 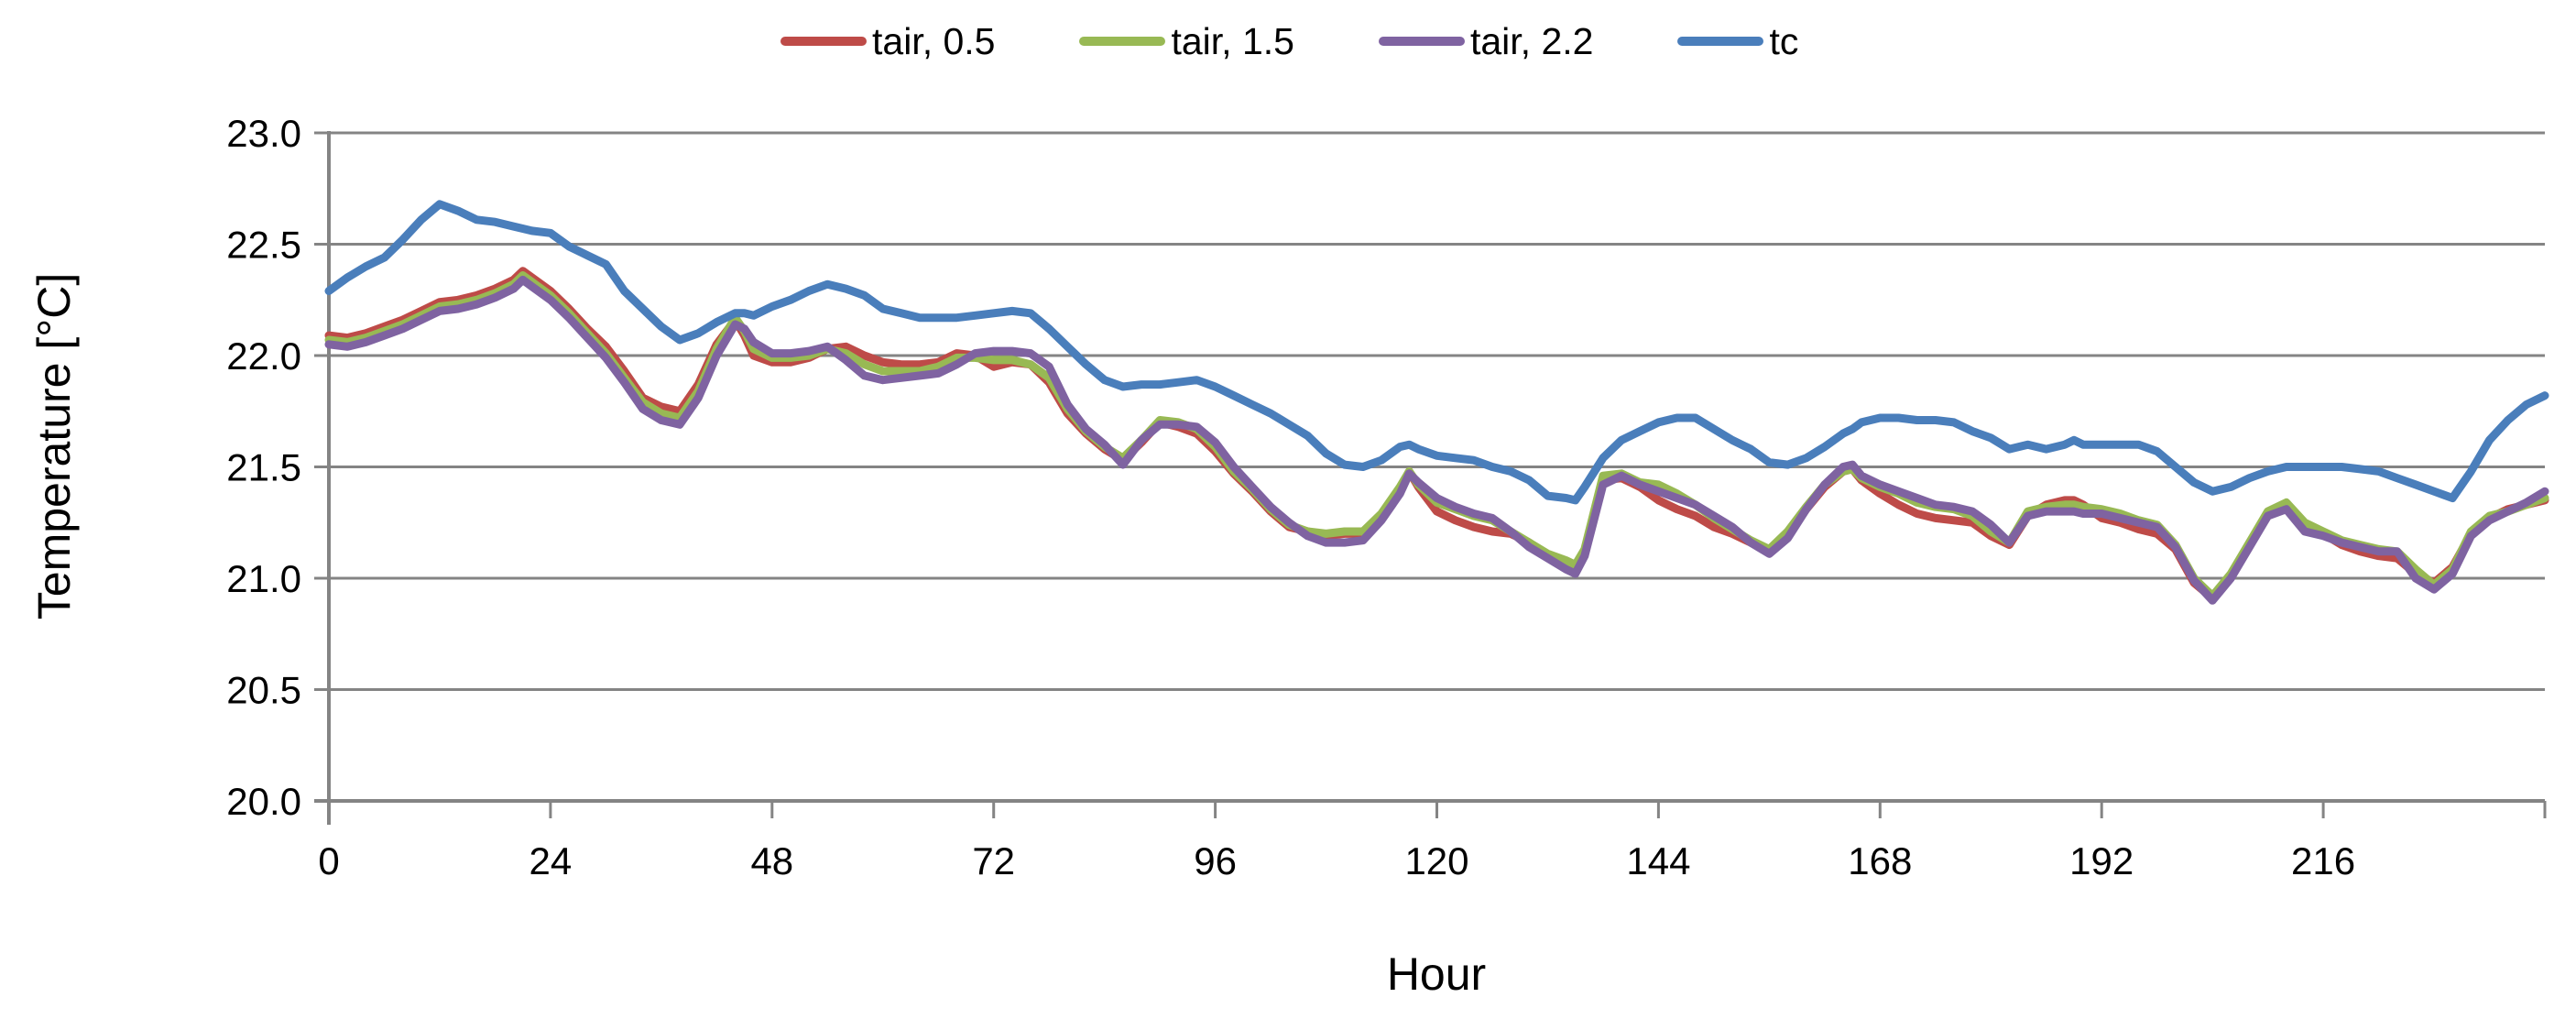 What do you see at coordinates (263, 690) in the screenshot?
I see `y-tick-label: 20.5` at bounding box center [263, 690].